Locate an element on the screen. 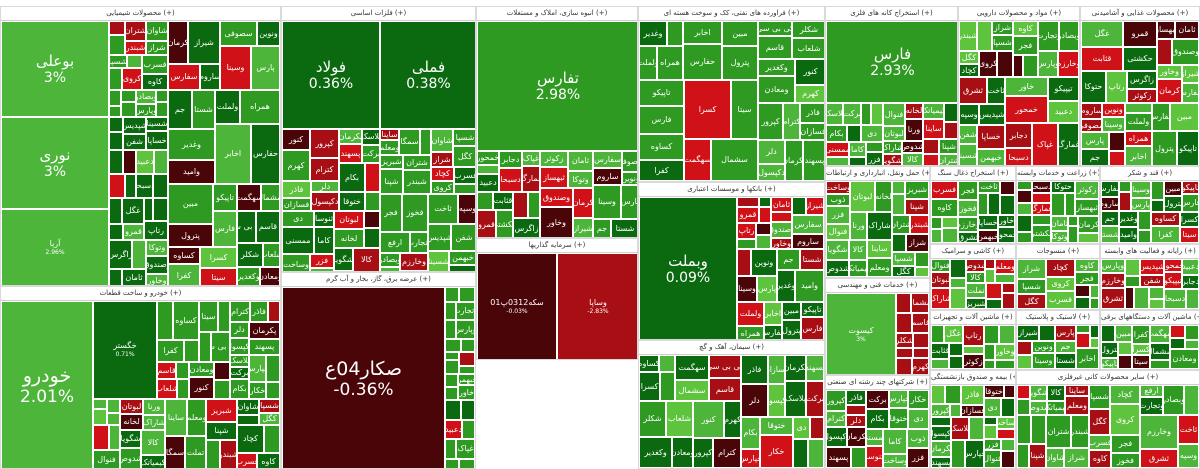 The height and width of the screenshot is (469, 1200). stock-tile: کروی is located at coordinates (1125, 419).